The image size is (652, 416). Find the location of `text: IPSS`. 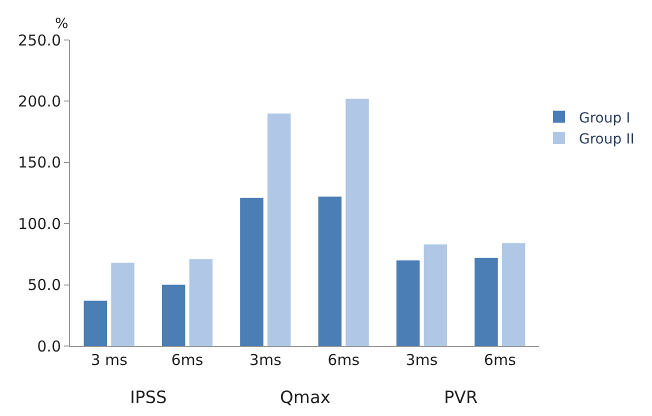

text: IPSS is located at coordinates (148, 398).